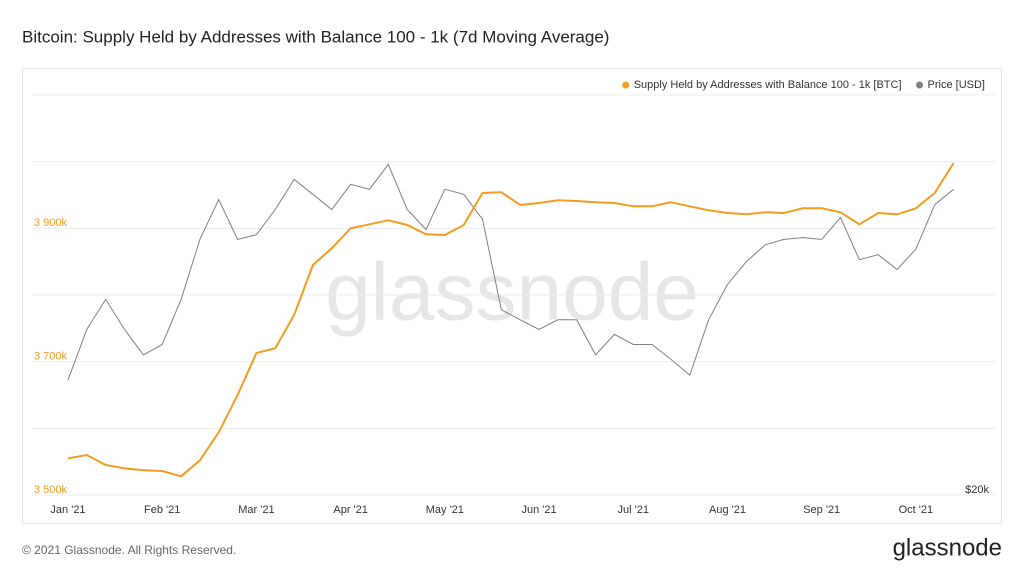 This screenshot has height=576, width=1024. What do you see at coordinates (67, 510) in the screenshot?
I see `x-tick-label: Jan '21` at bounding box center [67, 510].